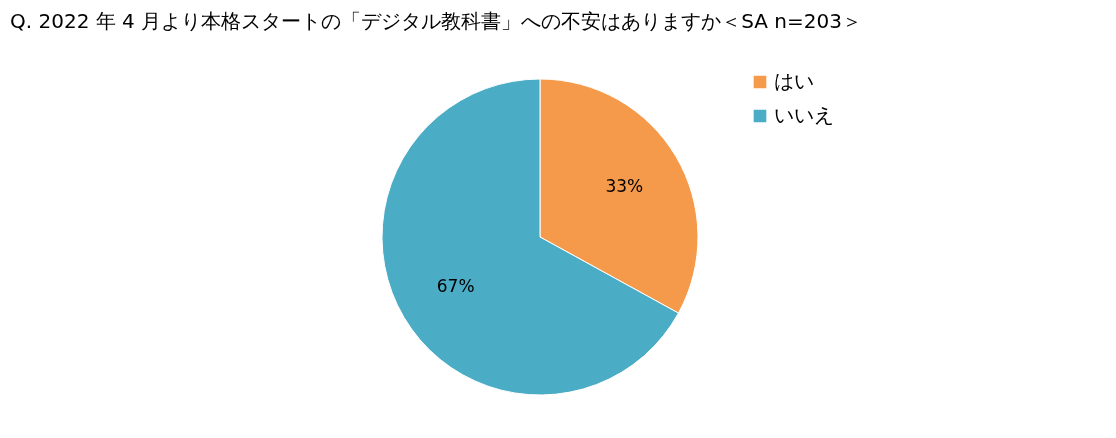 The width and height of the screenshot is (1116, 438). I want to click on legend-label: はい, so click(794, 81).